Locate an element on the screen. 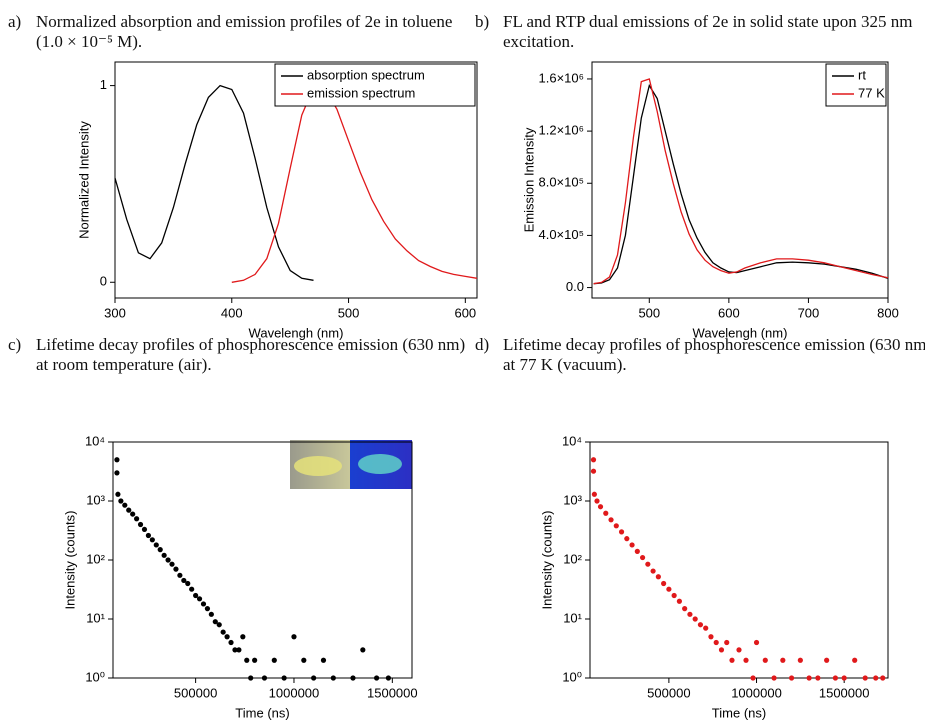 This screenshot has width=925, height=725. x-tick-label: 1000000 is located at coordinates (756, 692).